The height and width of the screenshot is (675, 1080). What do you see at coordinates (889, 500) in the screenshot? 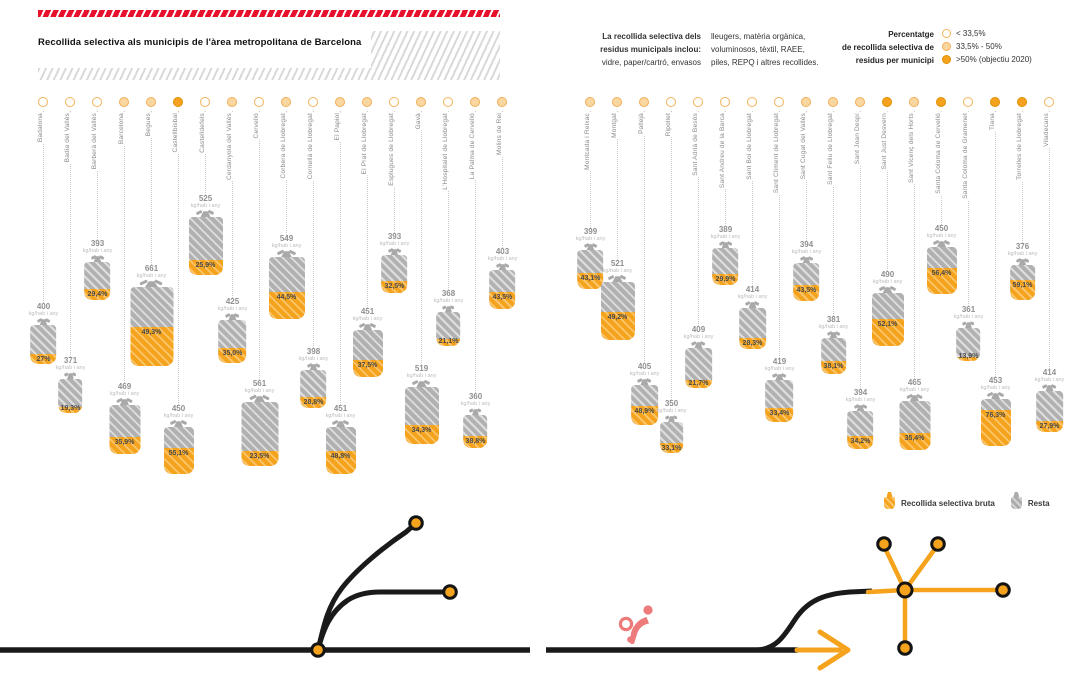
I see `orange-bag-icon` at bounding box center [889, 500].